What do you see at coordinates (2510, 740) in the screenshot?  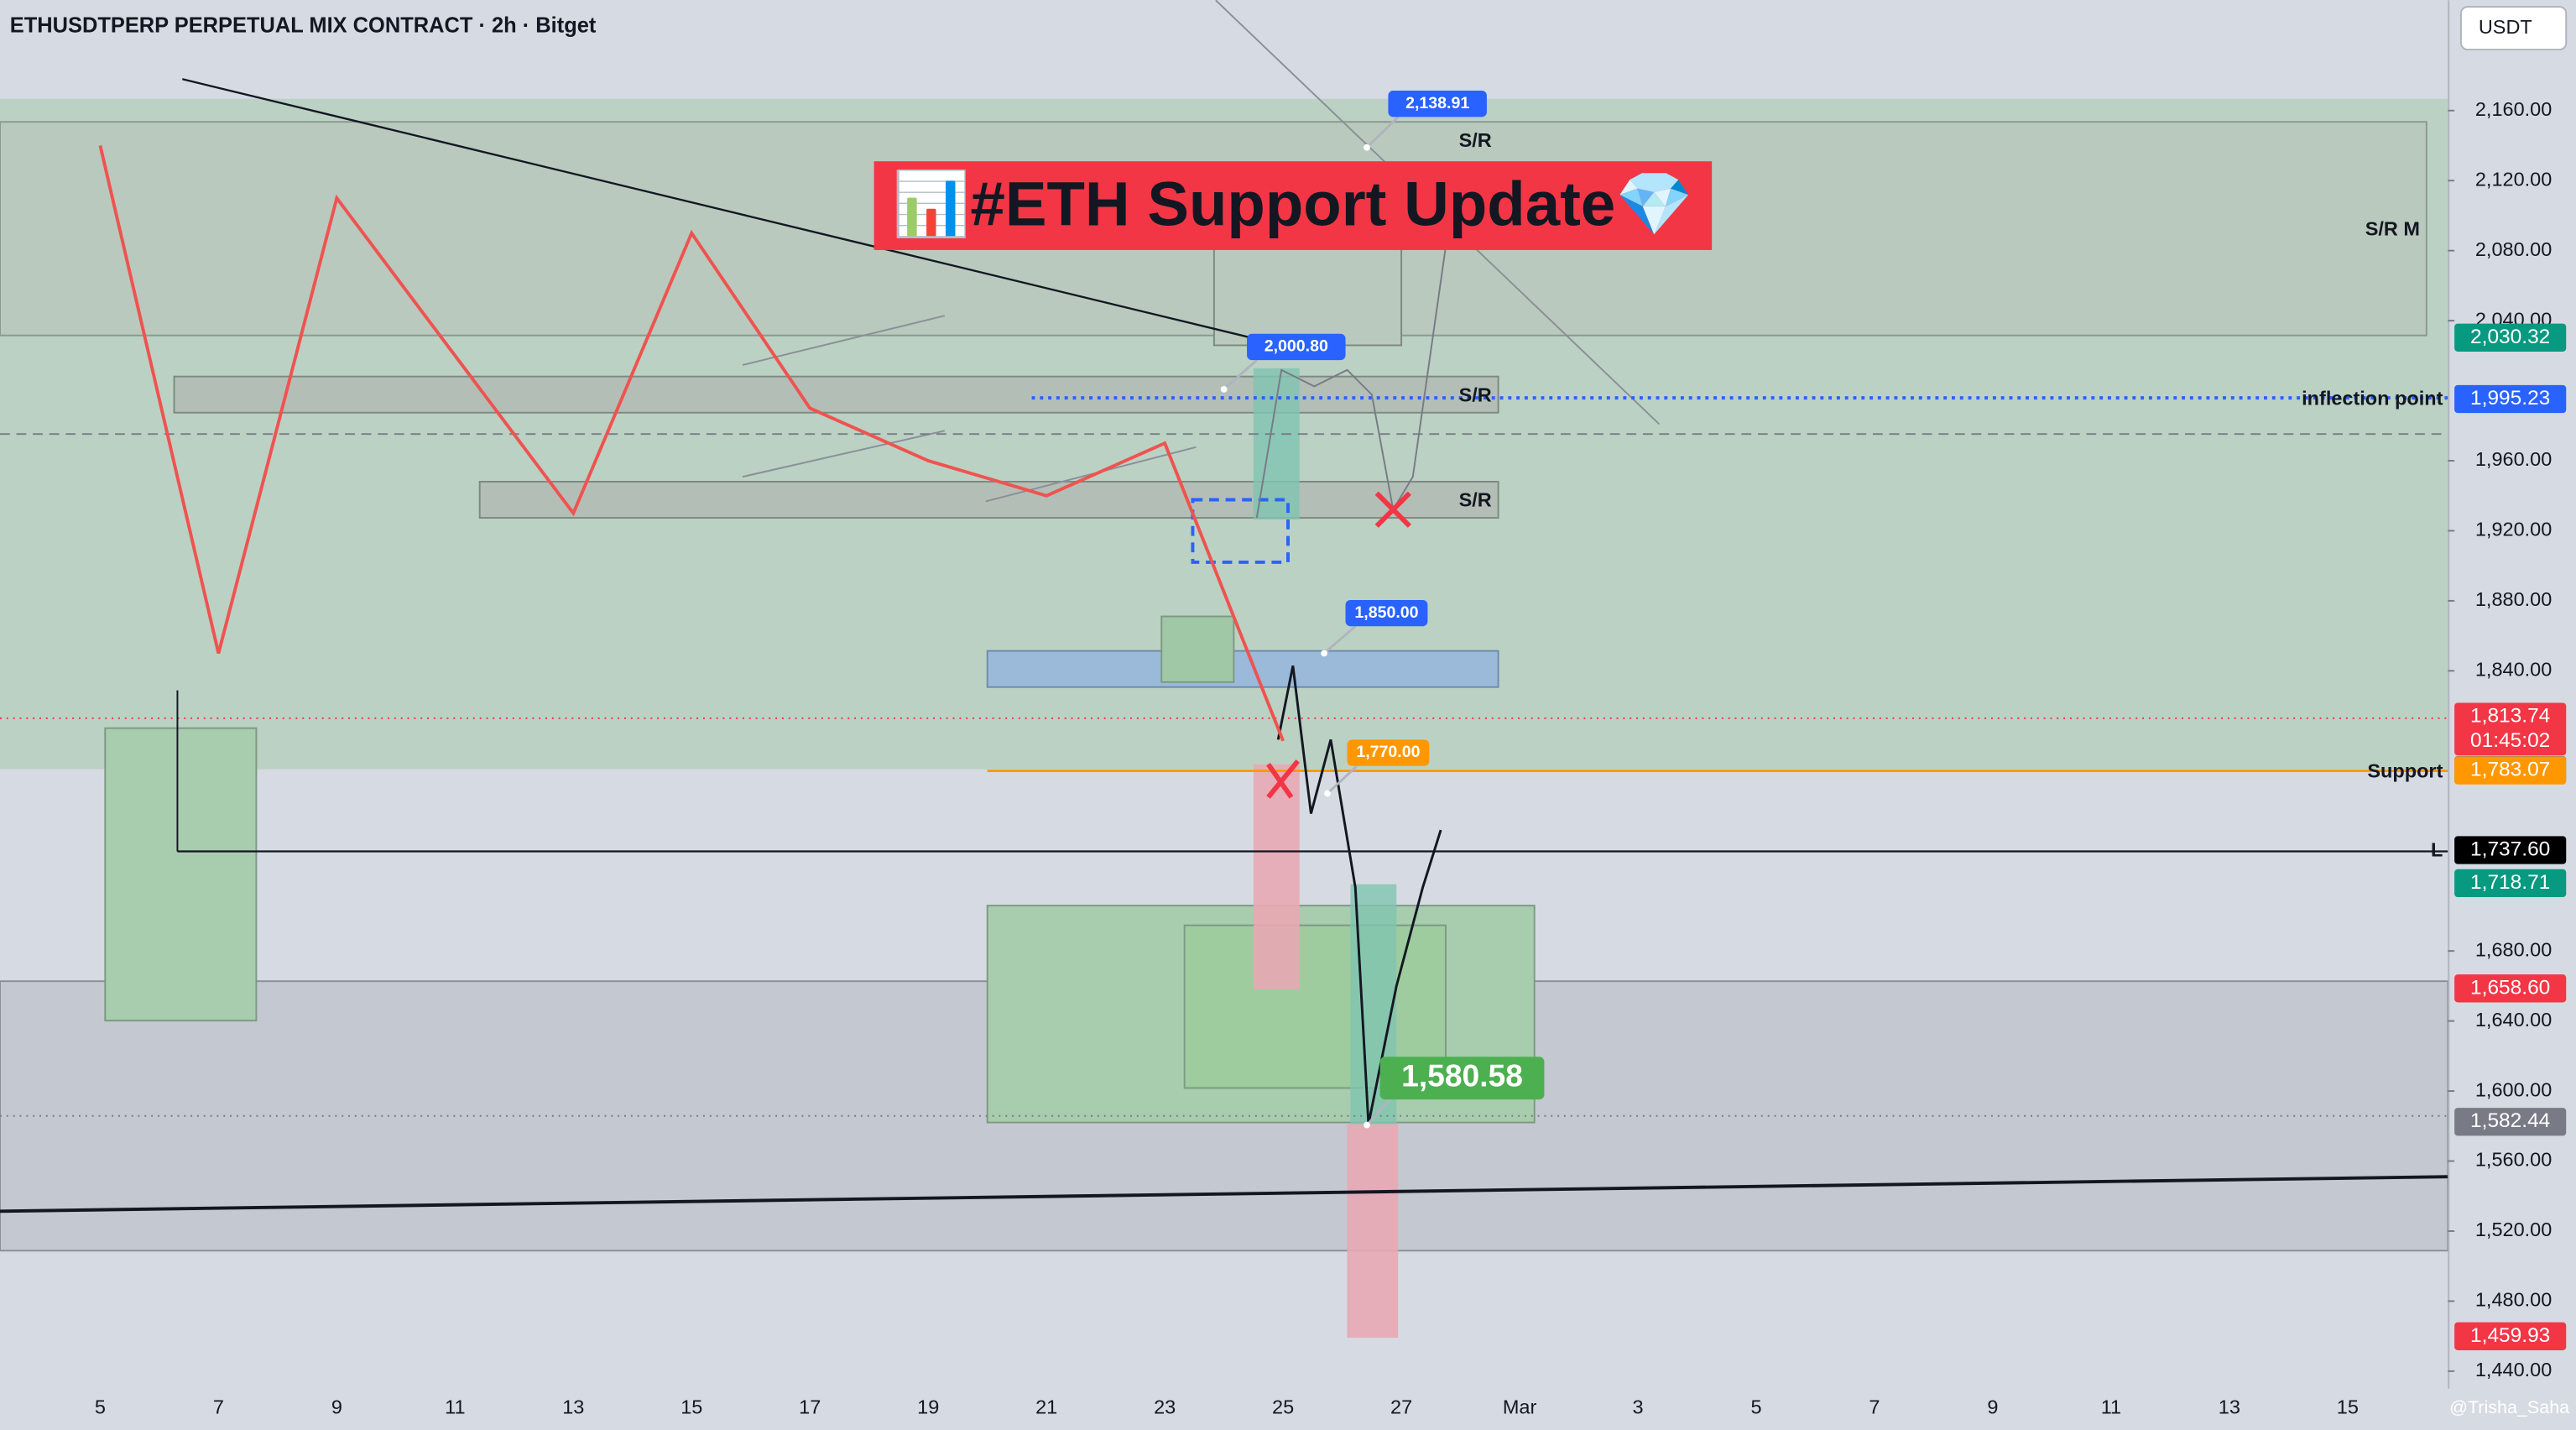 I see `countdown: 01:45:02` at bounding box center [2510, 740].